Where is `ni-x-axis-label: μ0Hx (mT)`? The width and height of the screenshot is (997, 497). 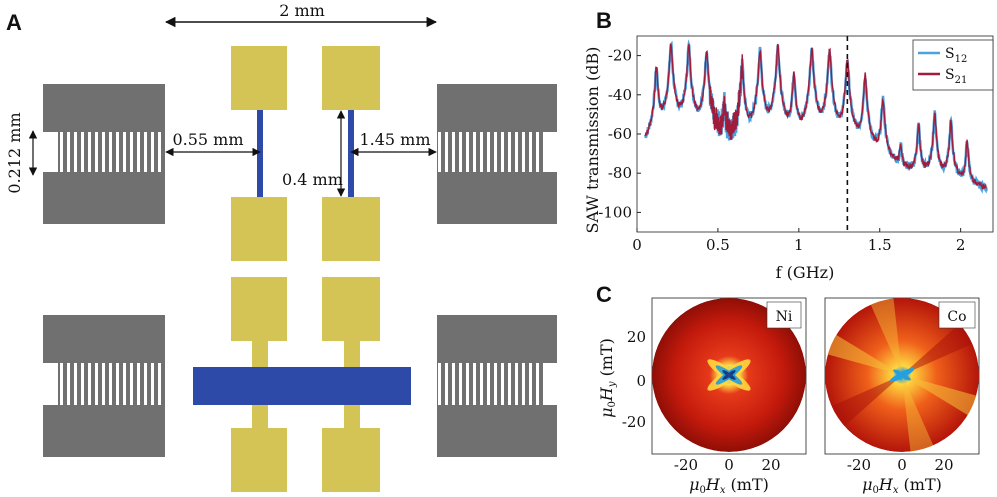
ni-x-axis-label: μ0Hx (mT) is located at coordinates (729, 485).